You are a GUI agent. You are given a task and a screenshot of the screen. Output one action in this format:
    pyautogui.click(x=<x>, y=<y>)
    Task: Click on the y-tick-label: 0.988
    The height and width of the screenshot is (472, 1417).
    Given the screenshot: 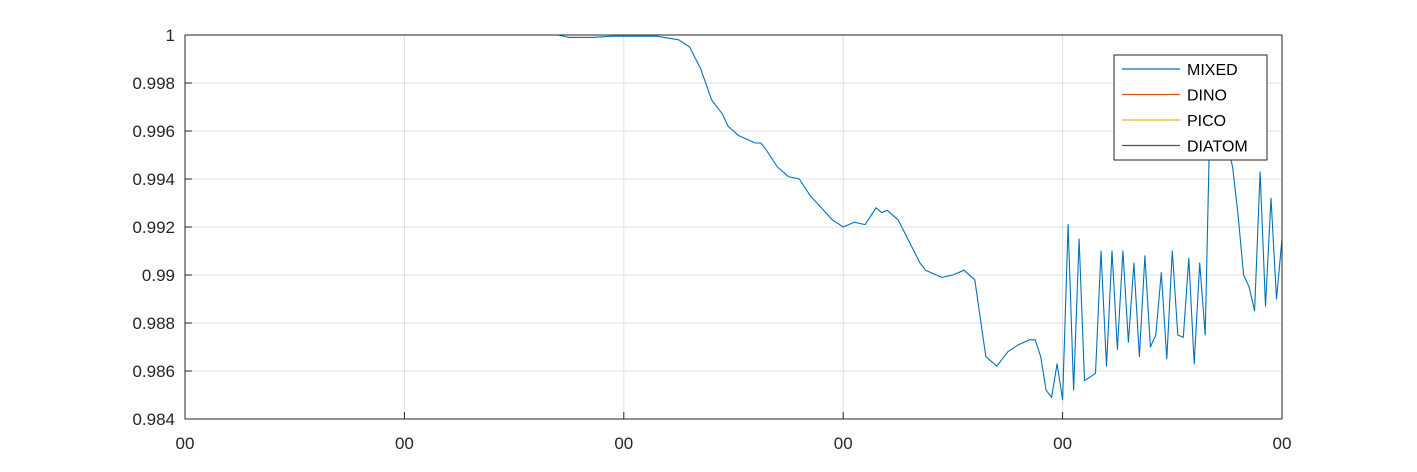 What is the action you would take?
    pyautogui.click(x=153, y=323)
    